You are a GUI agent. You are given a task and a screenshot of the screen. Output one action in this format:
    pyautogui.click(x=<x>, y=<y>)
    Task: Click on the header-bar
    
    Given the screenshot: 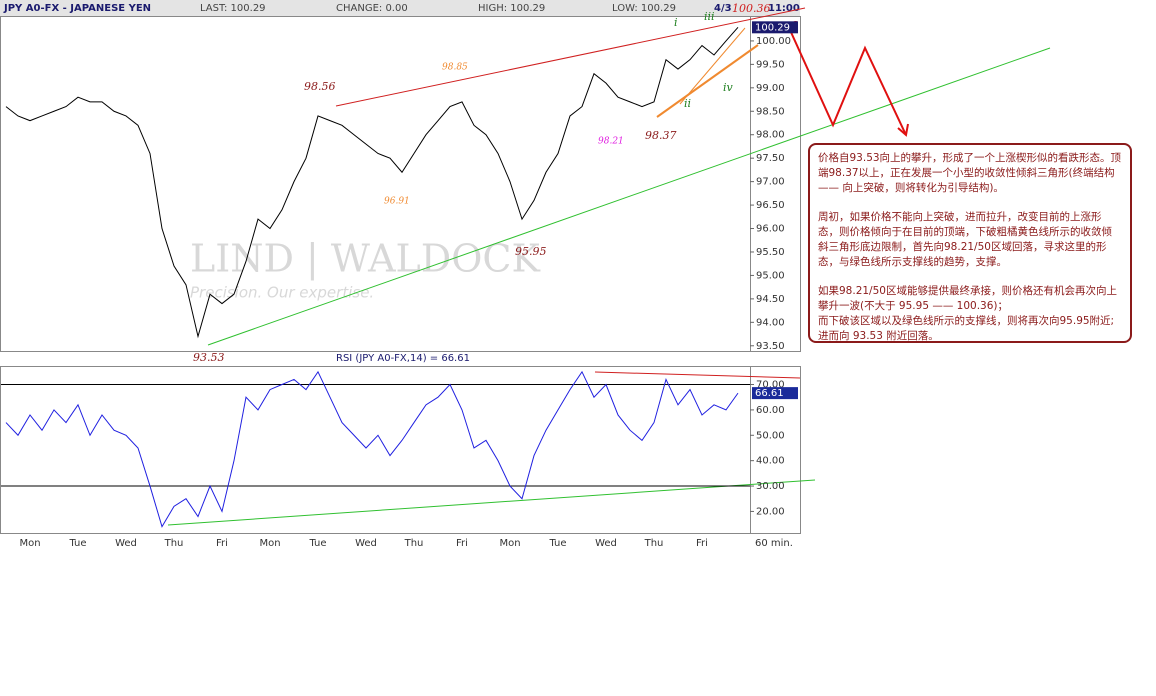 What is the action you would take?
    pyautogui.click(x=400, y=8)
    